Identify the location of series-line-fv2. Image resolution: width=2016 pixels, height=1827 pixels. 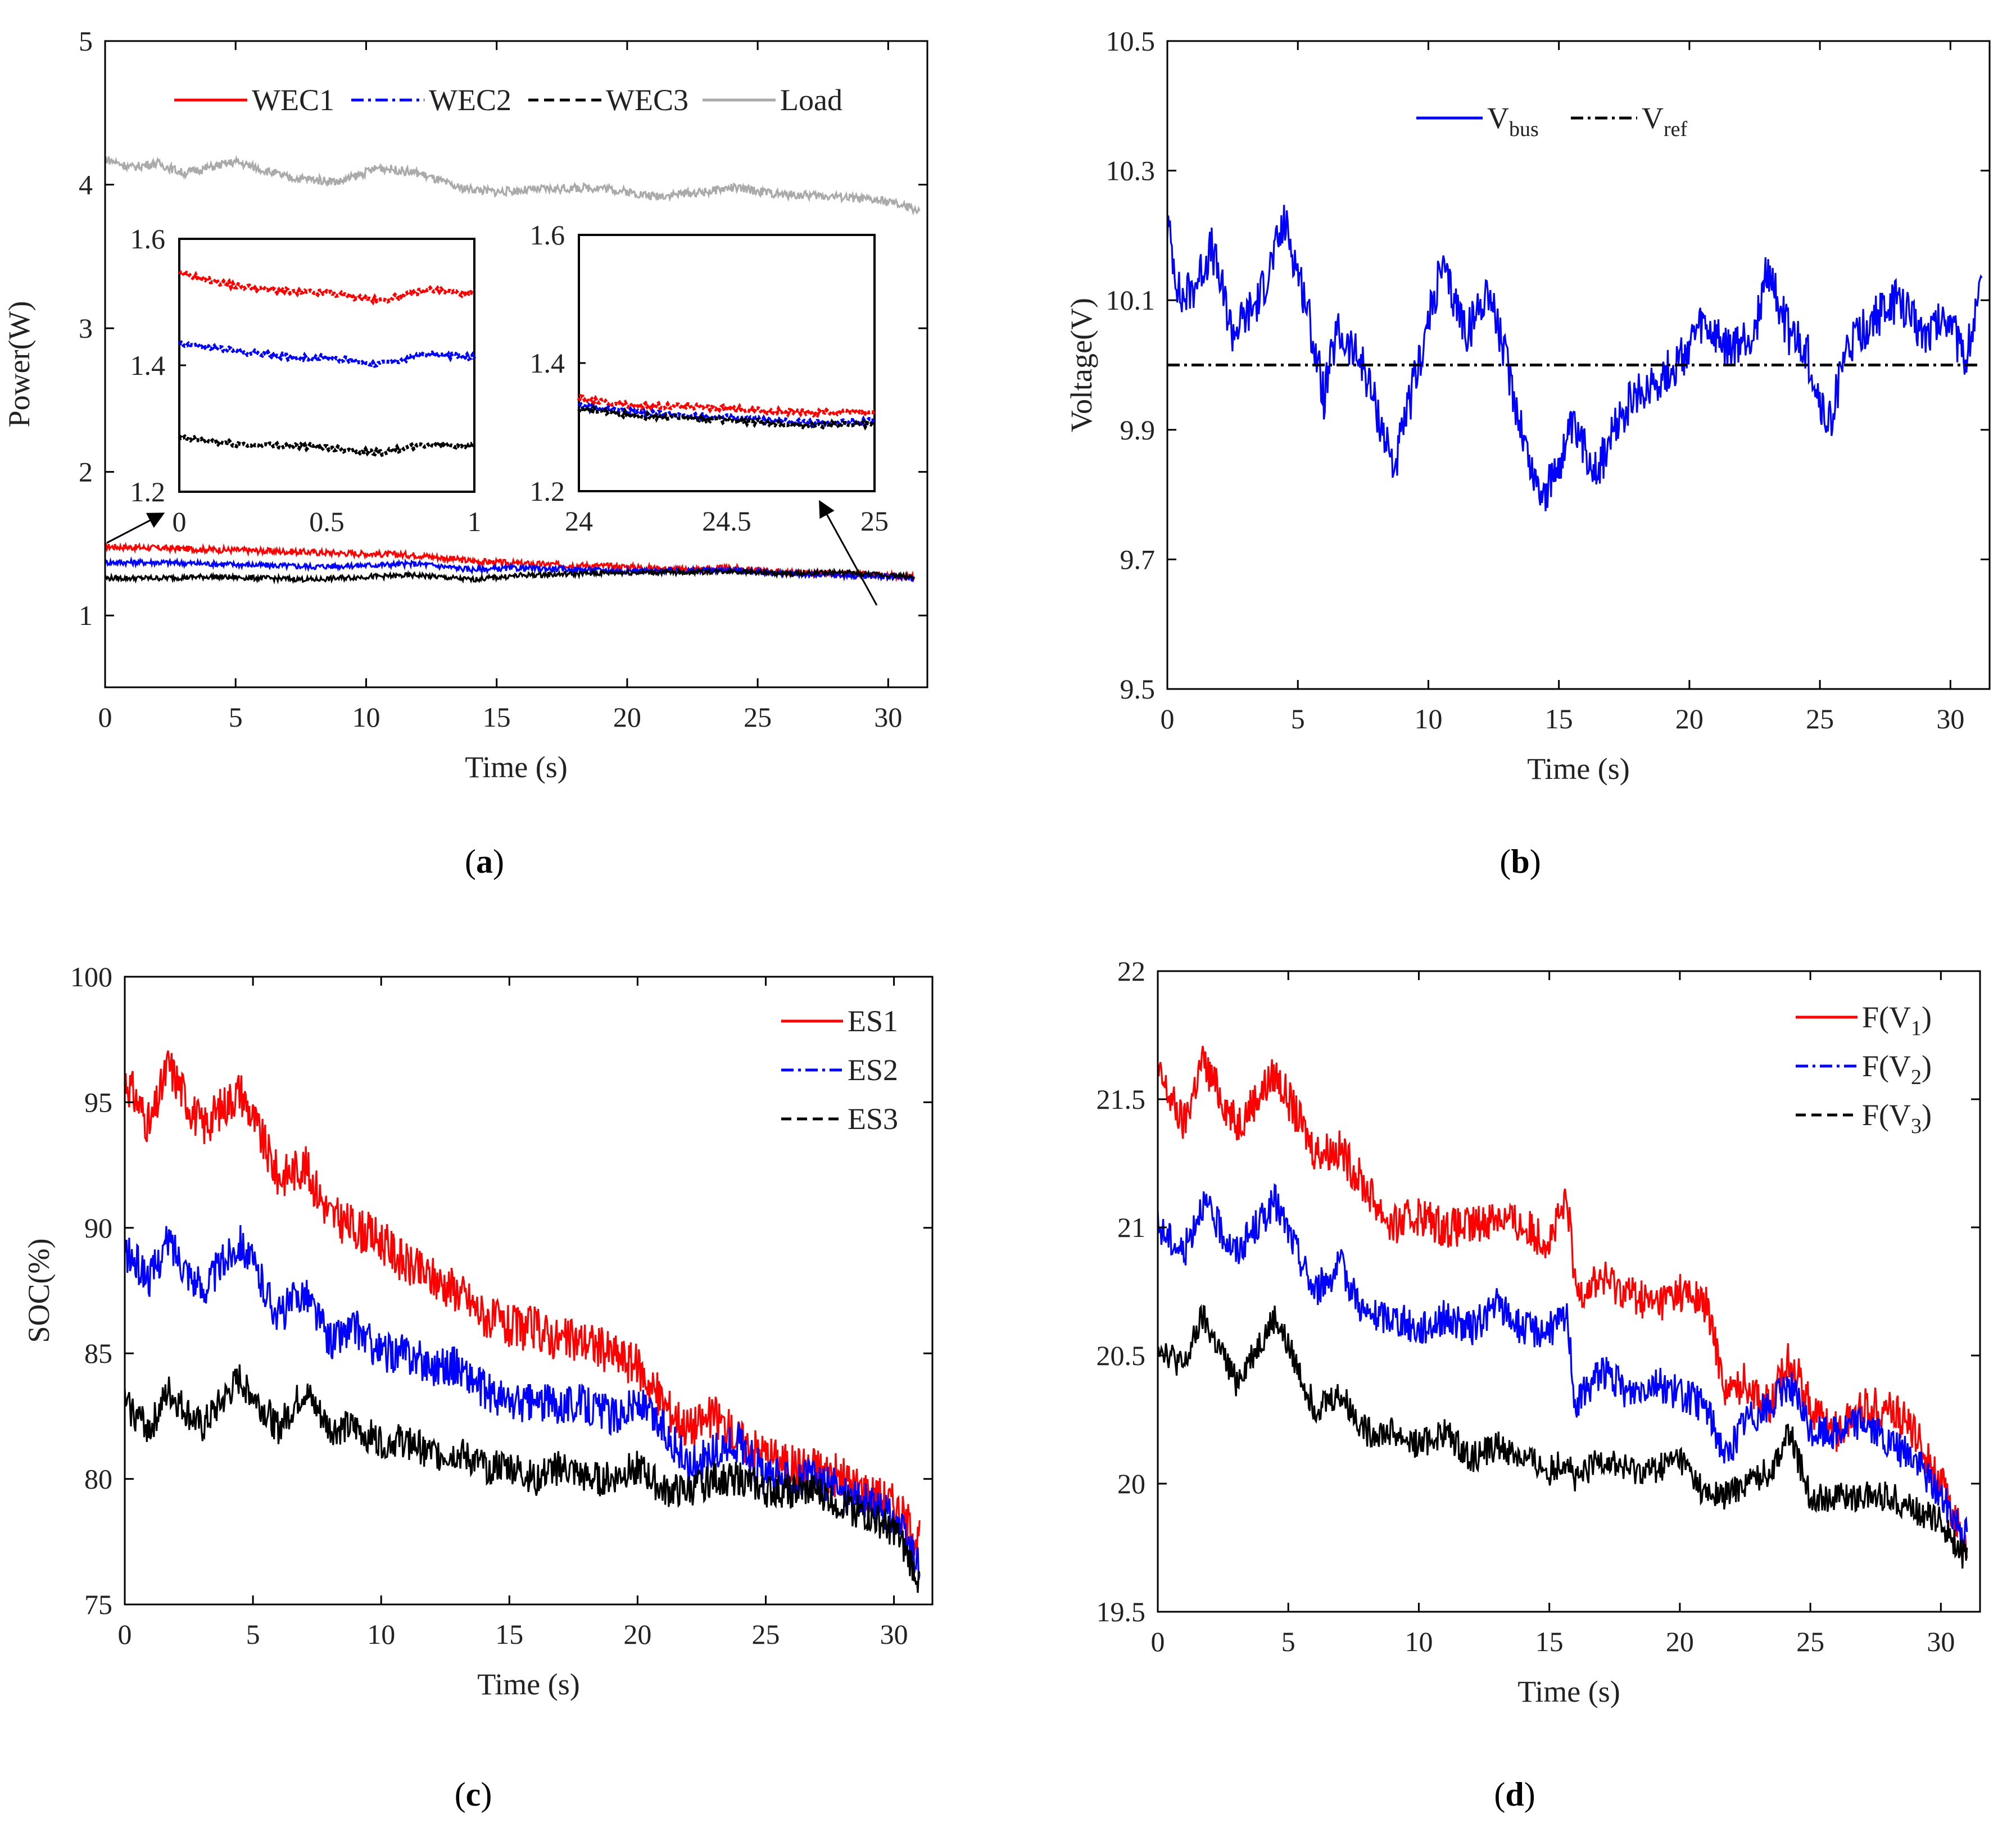
(1563, 1364).